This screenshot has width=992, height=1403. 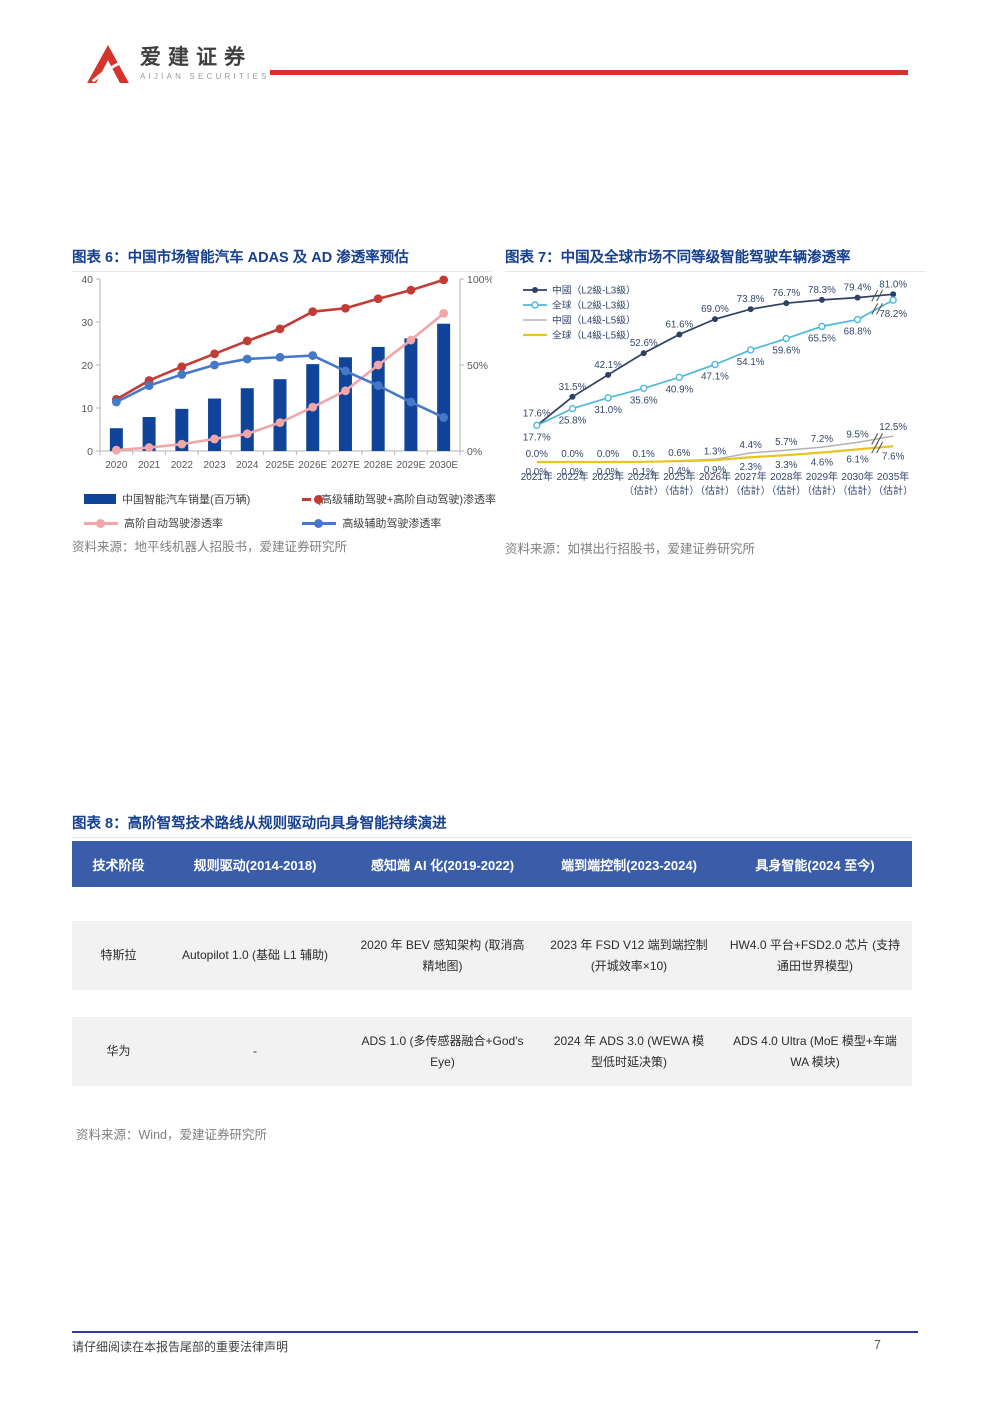 I want to click on svg-text: 2035年, so click(x=893, y=476).